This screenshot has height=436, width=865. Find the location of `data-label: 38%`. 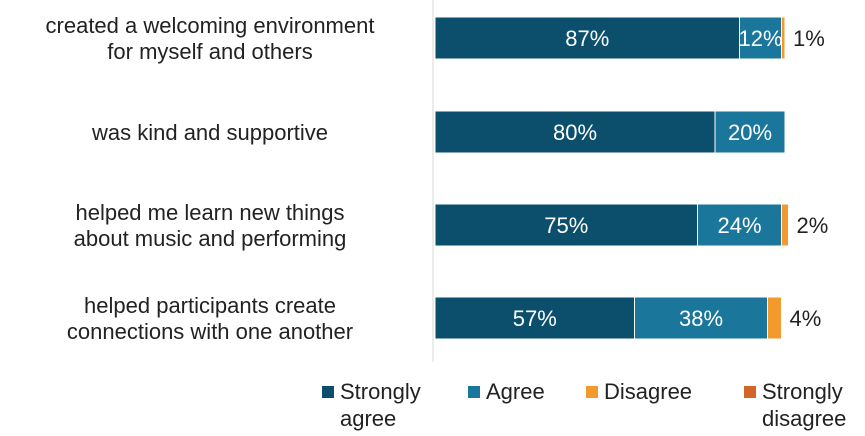

data-label: 38% is located at coordinates (701, 318).